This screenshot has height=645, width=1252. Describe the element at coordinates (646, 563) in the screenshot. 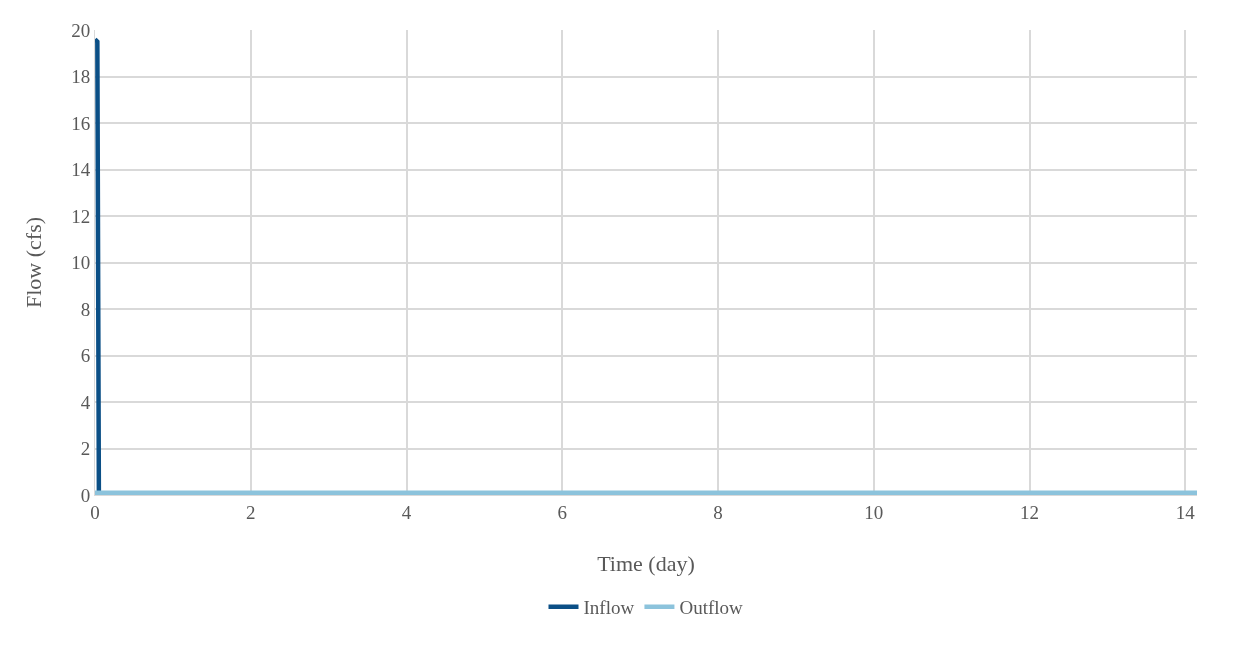

I see `x-axis-title: Time (day)` at that location.